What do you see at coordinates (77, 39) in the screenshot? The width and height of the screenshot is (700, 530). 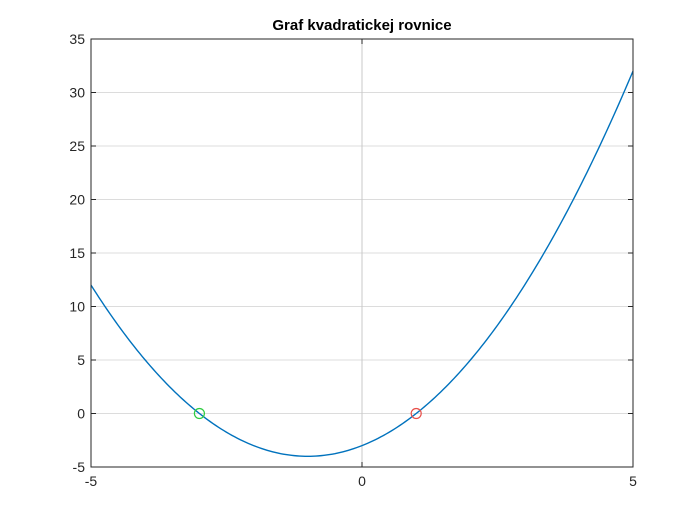 I see `y-tick-label: 35` at bounding box center [77, 39].